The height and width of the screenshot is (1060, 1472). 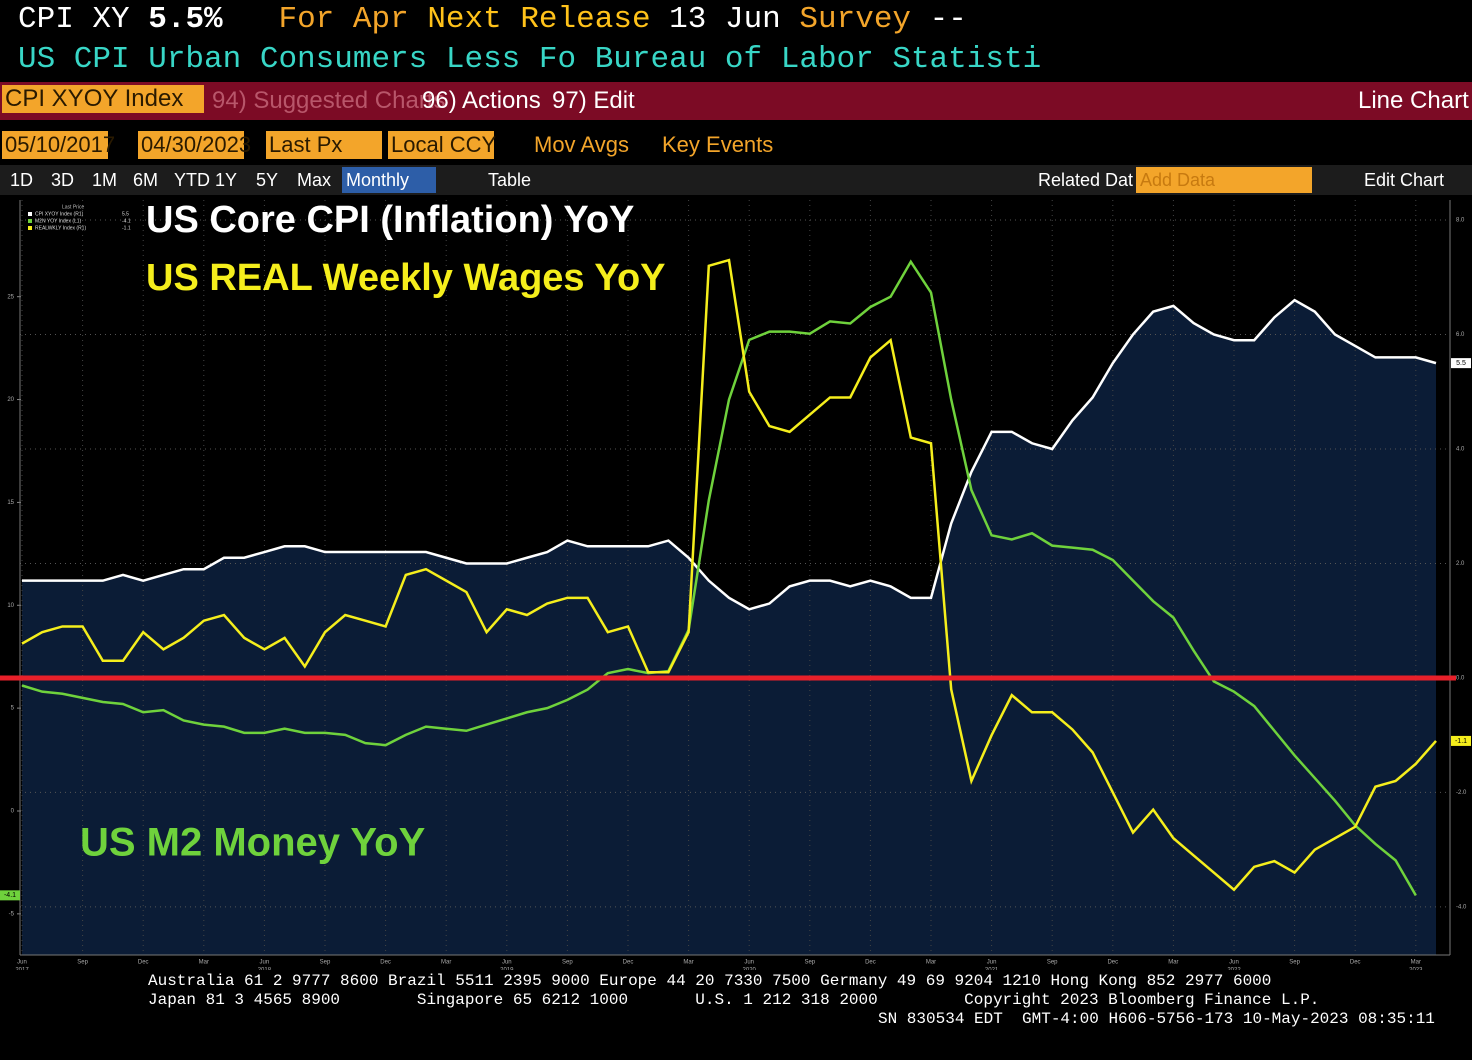 I want to click on ticker: CPI XY, so click(x=74, y=19).